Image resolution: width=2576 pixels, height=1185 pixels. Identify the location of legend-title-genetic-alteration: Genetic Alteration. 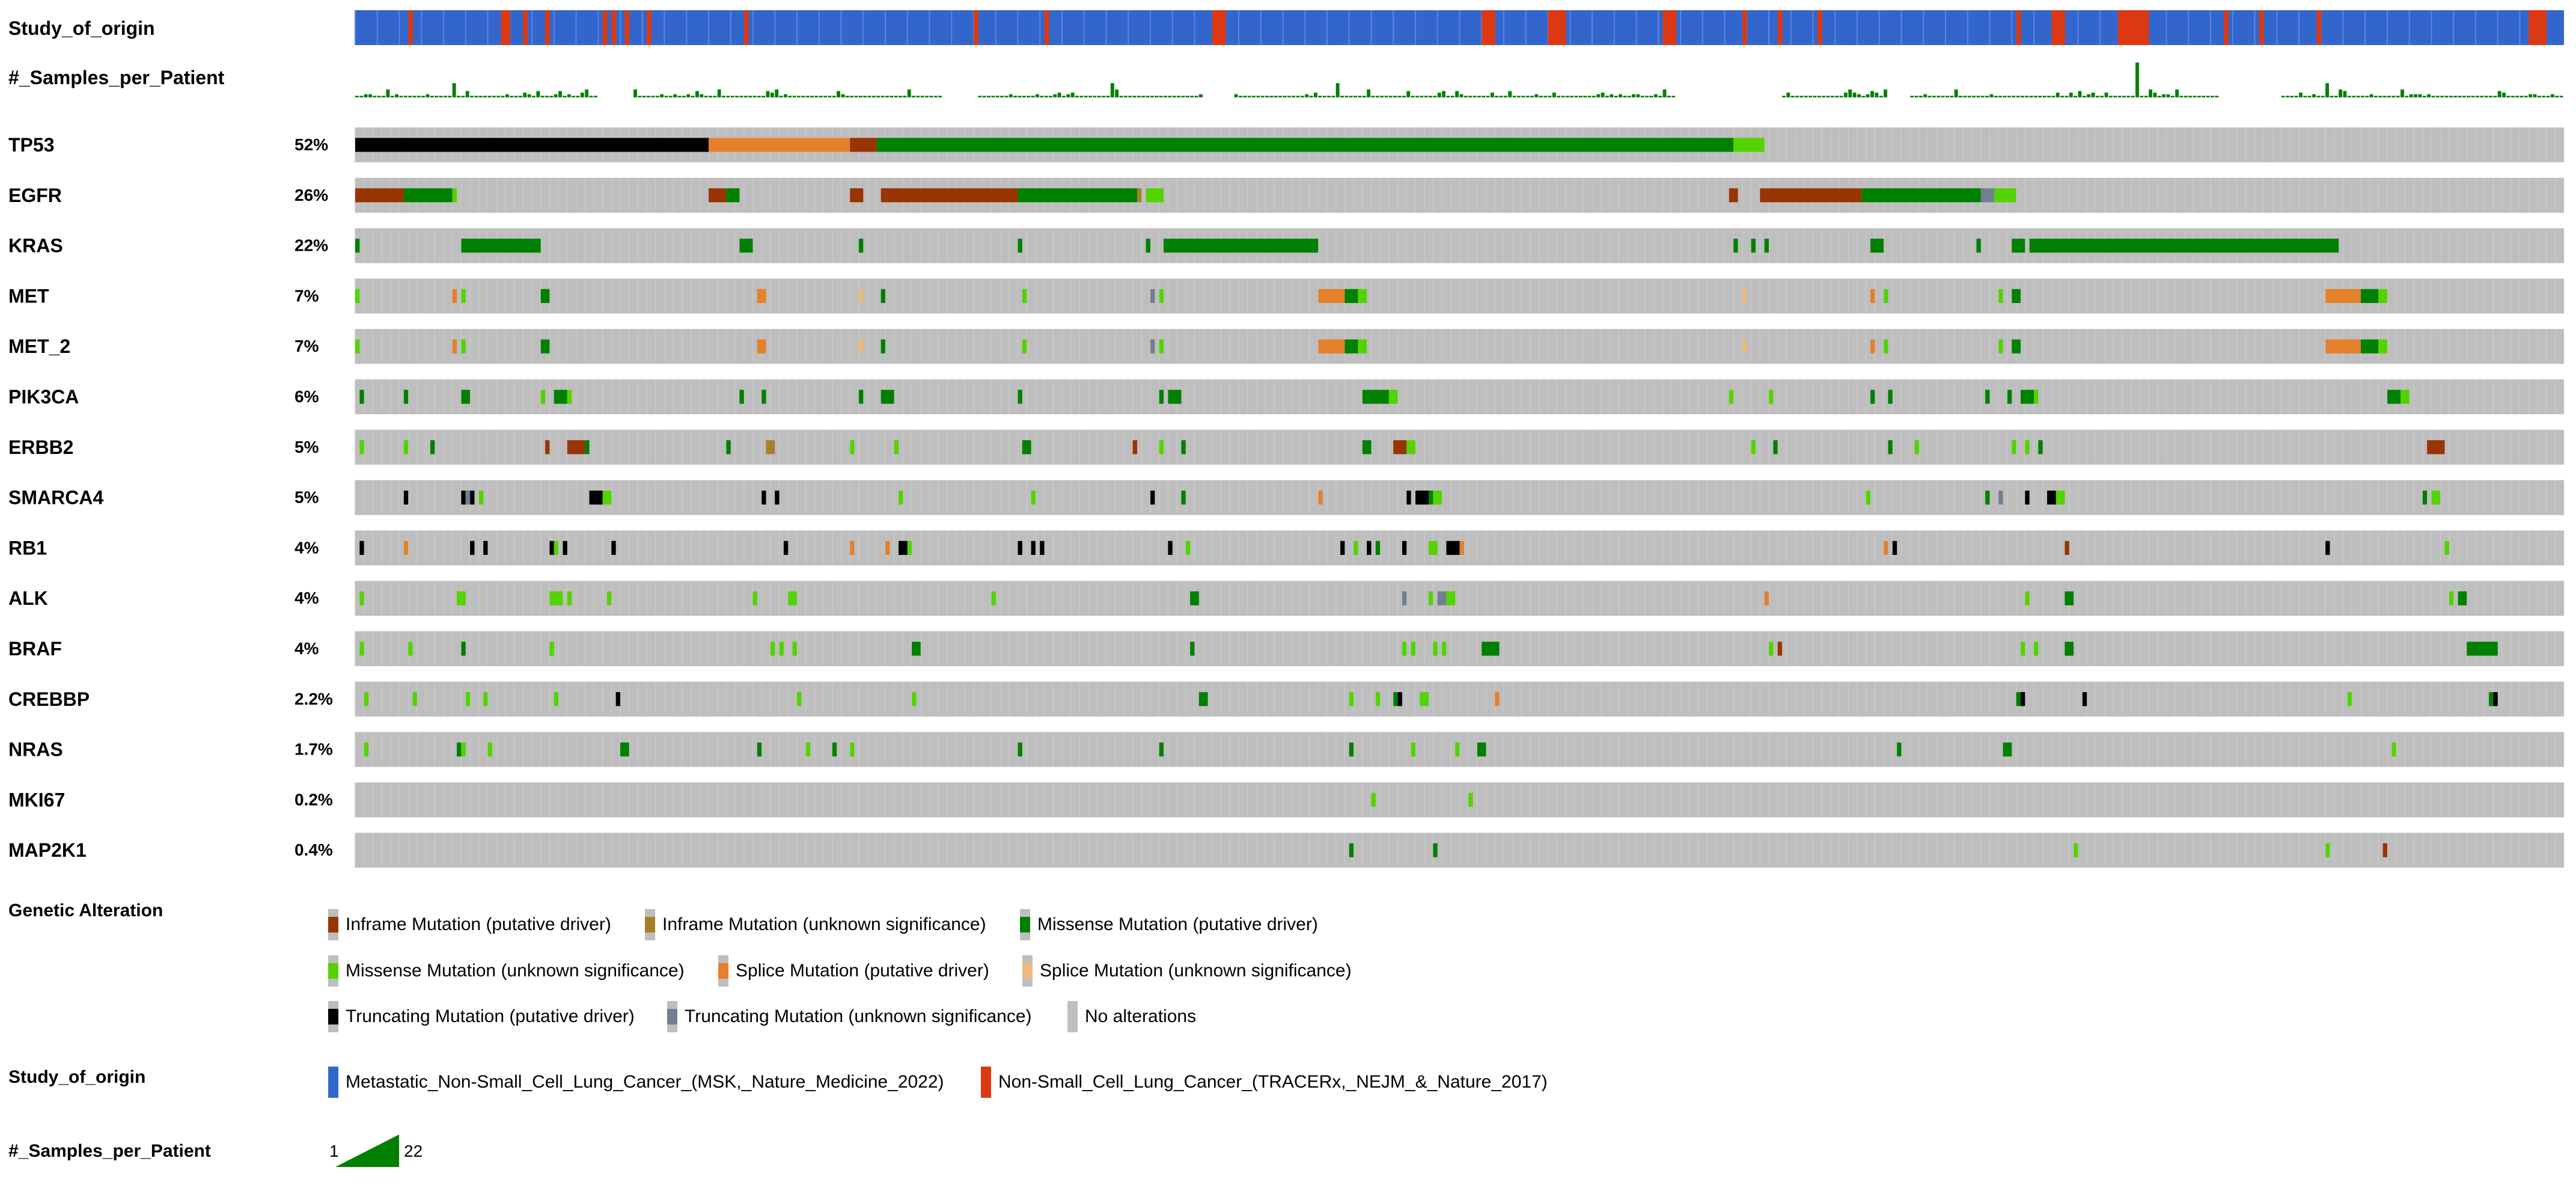
(85, 910).